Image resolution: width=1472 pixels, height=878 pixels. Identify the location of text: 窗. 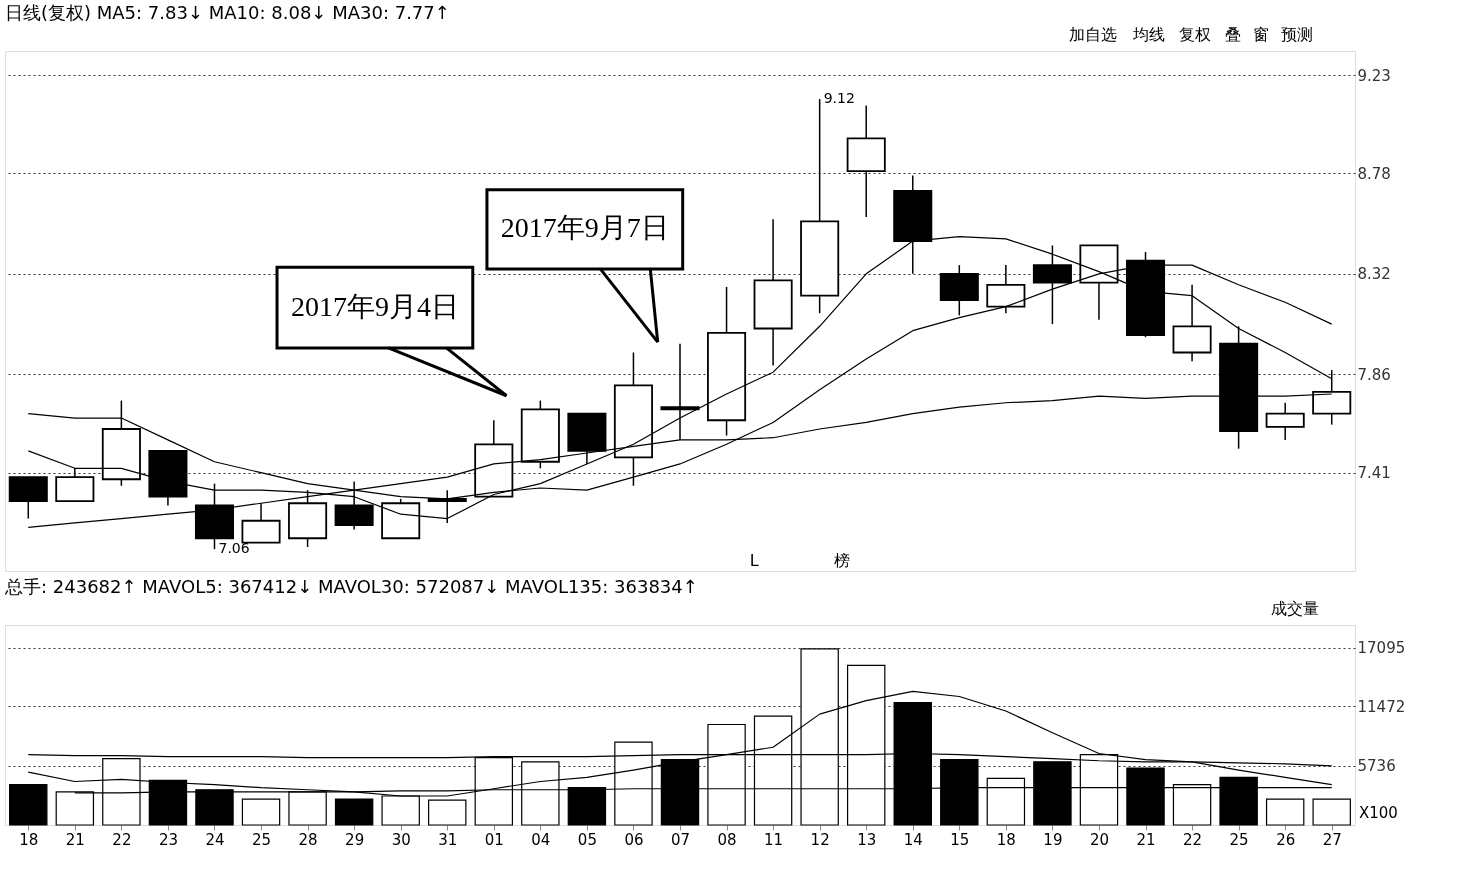
(1261, 34).